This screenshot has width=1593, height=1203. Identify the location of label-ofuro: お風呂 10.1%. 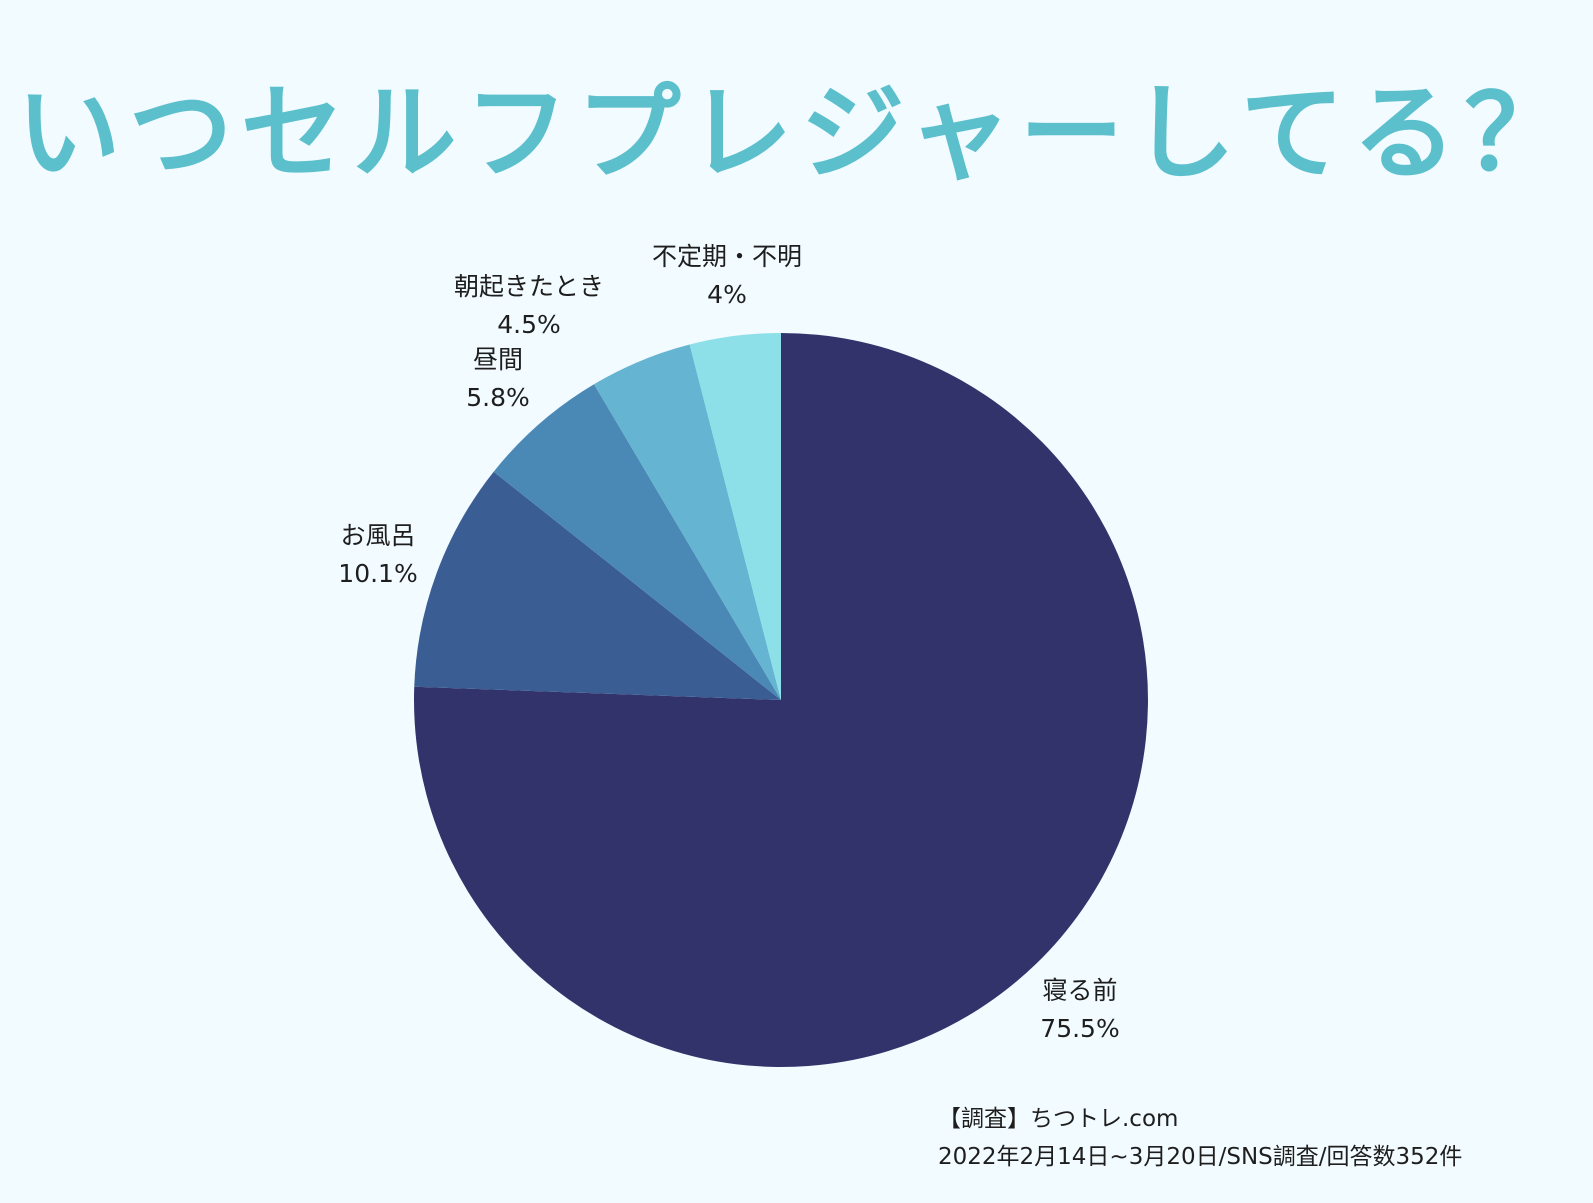
(377, 555).